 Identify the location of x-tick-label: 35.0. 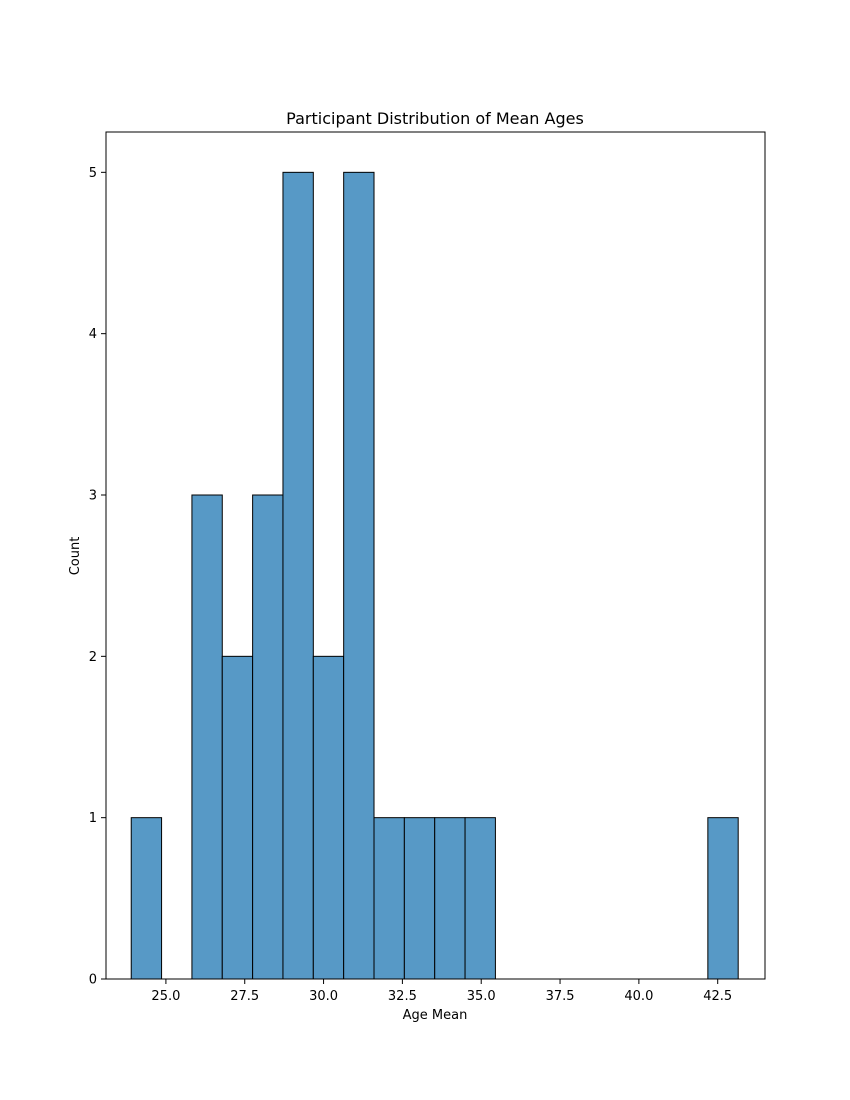
(481, 996).